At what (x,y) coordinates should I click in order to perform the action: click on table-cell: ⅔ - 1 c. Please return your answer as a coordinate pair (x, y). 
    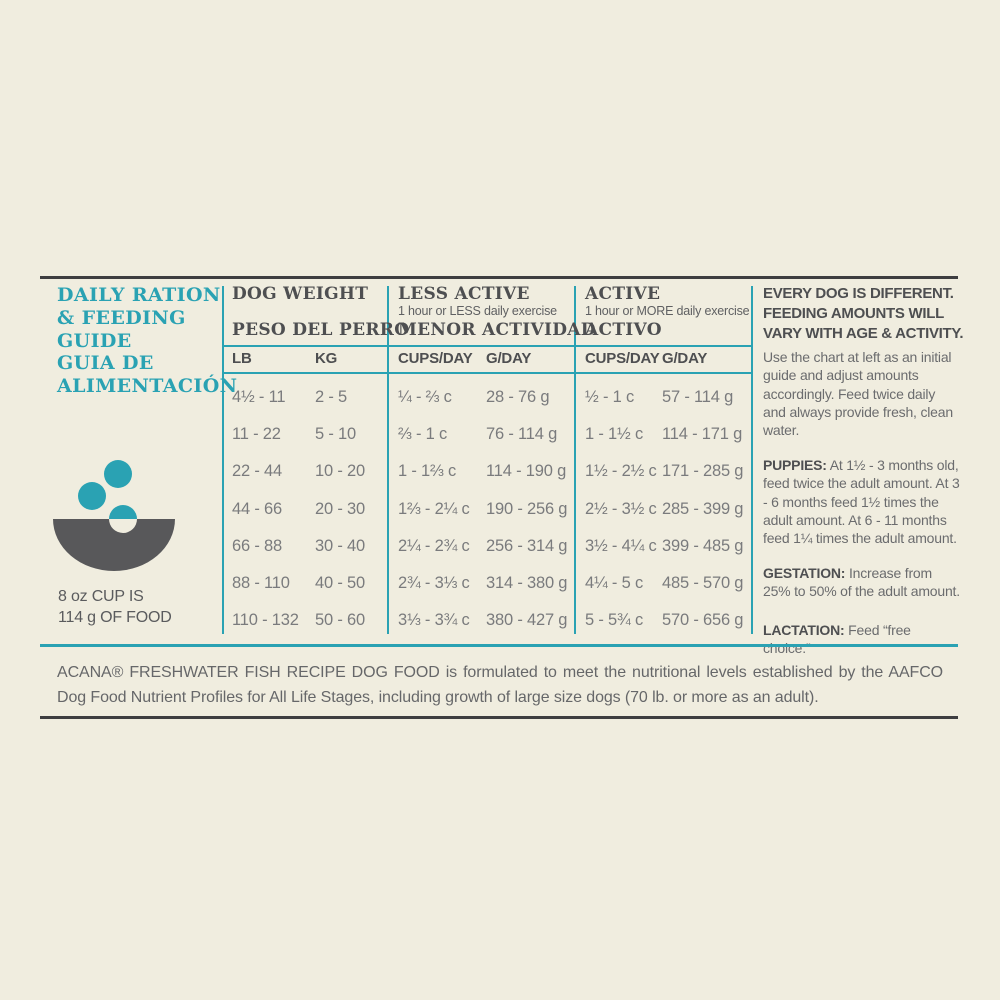
    Looking at the image, I should click on (423, 434).